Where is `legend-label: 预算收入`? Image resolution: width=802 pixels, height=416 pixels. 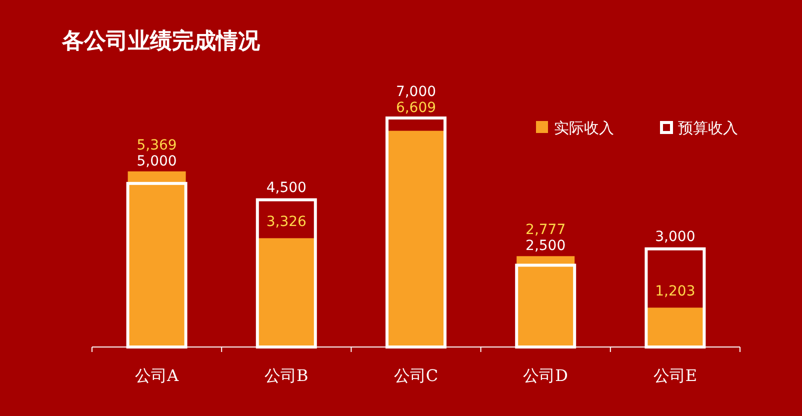 legend-label: 预算收入 is located at coordinates (708, 128).